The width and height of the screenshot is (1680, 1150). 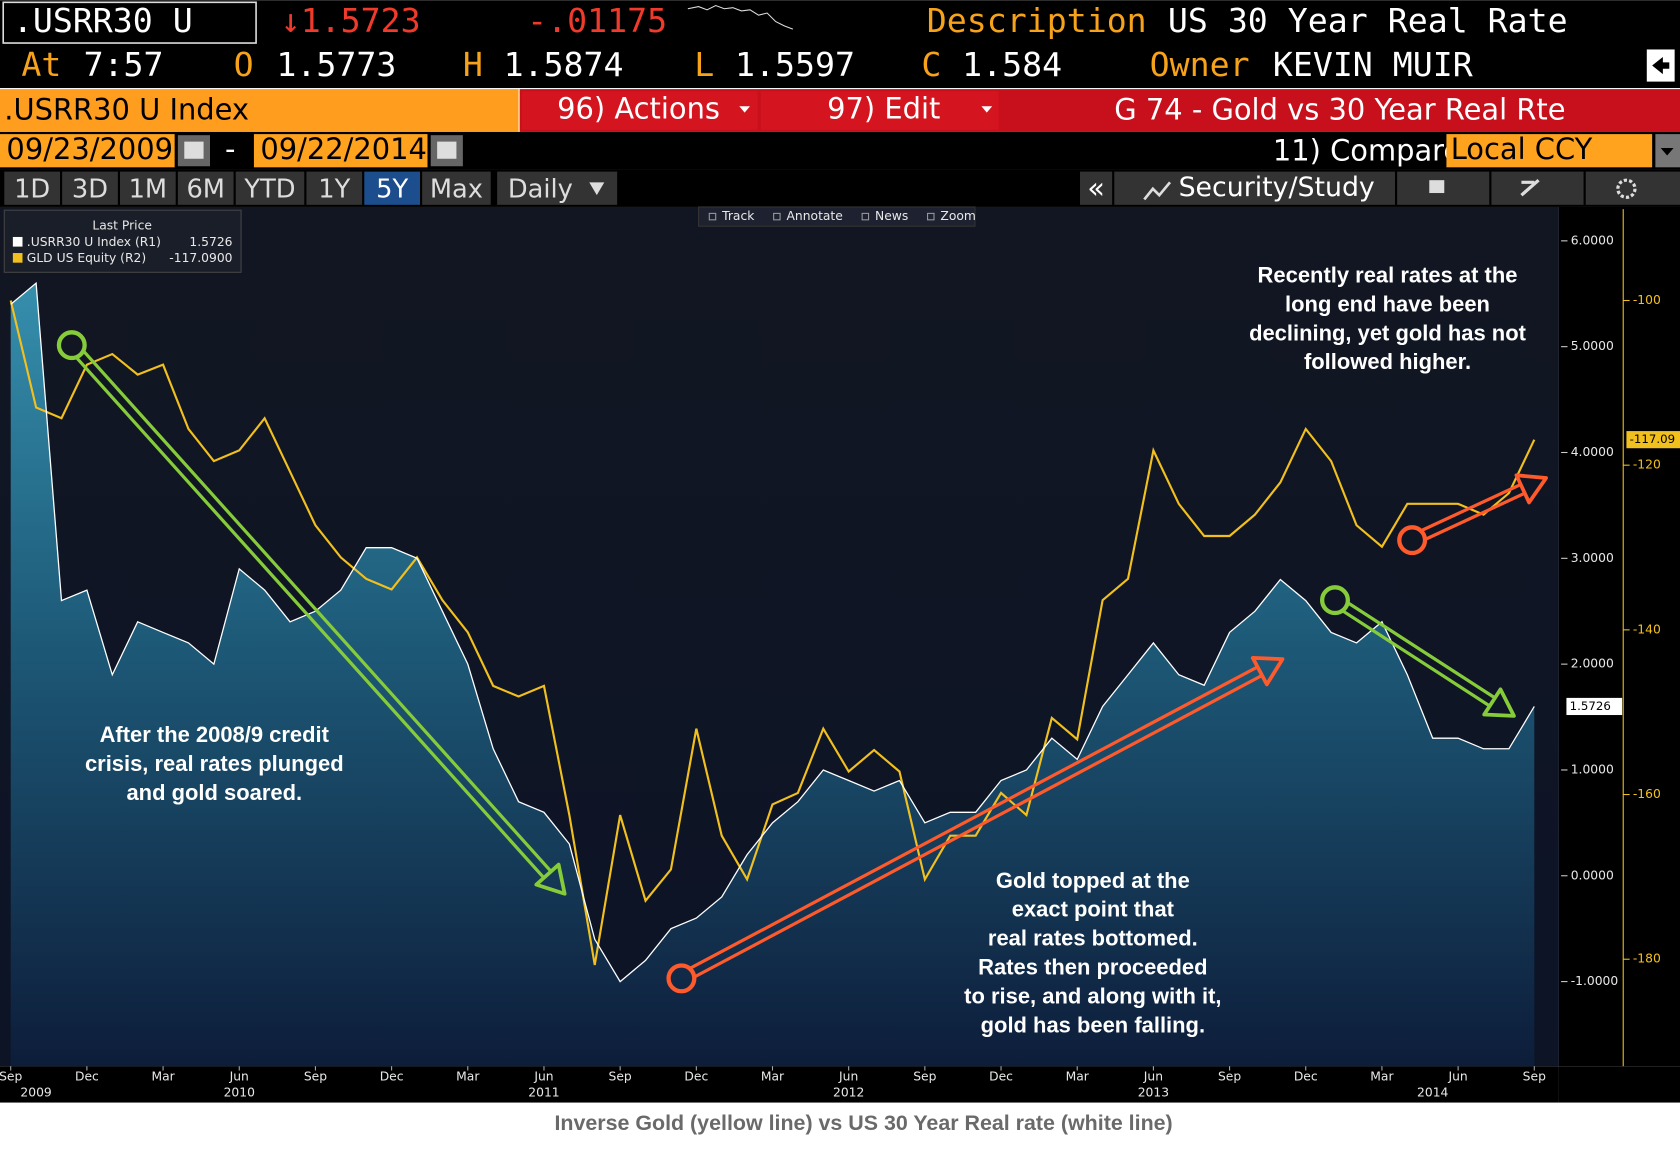 What do you see at coordinates (1093, 880) in the screenshot?
I see `annotation-text: Gold topped at the` at bounding box center [1093, 880].